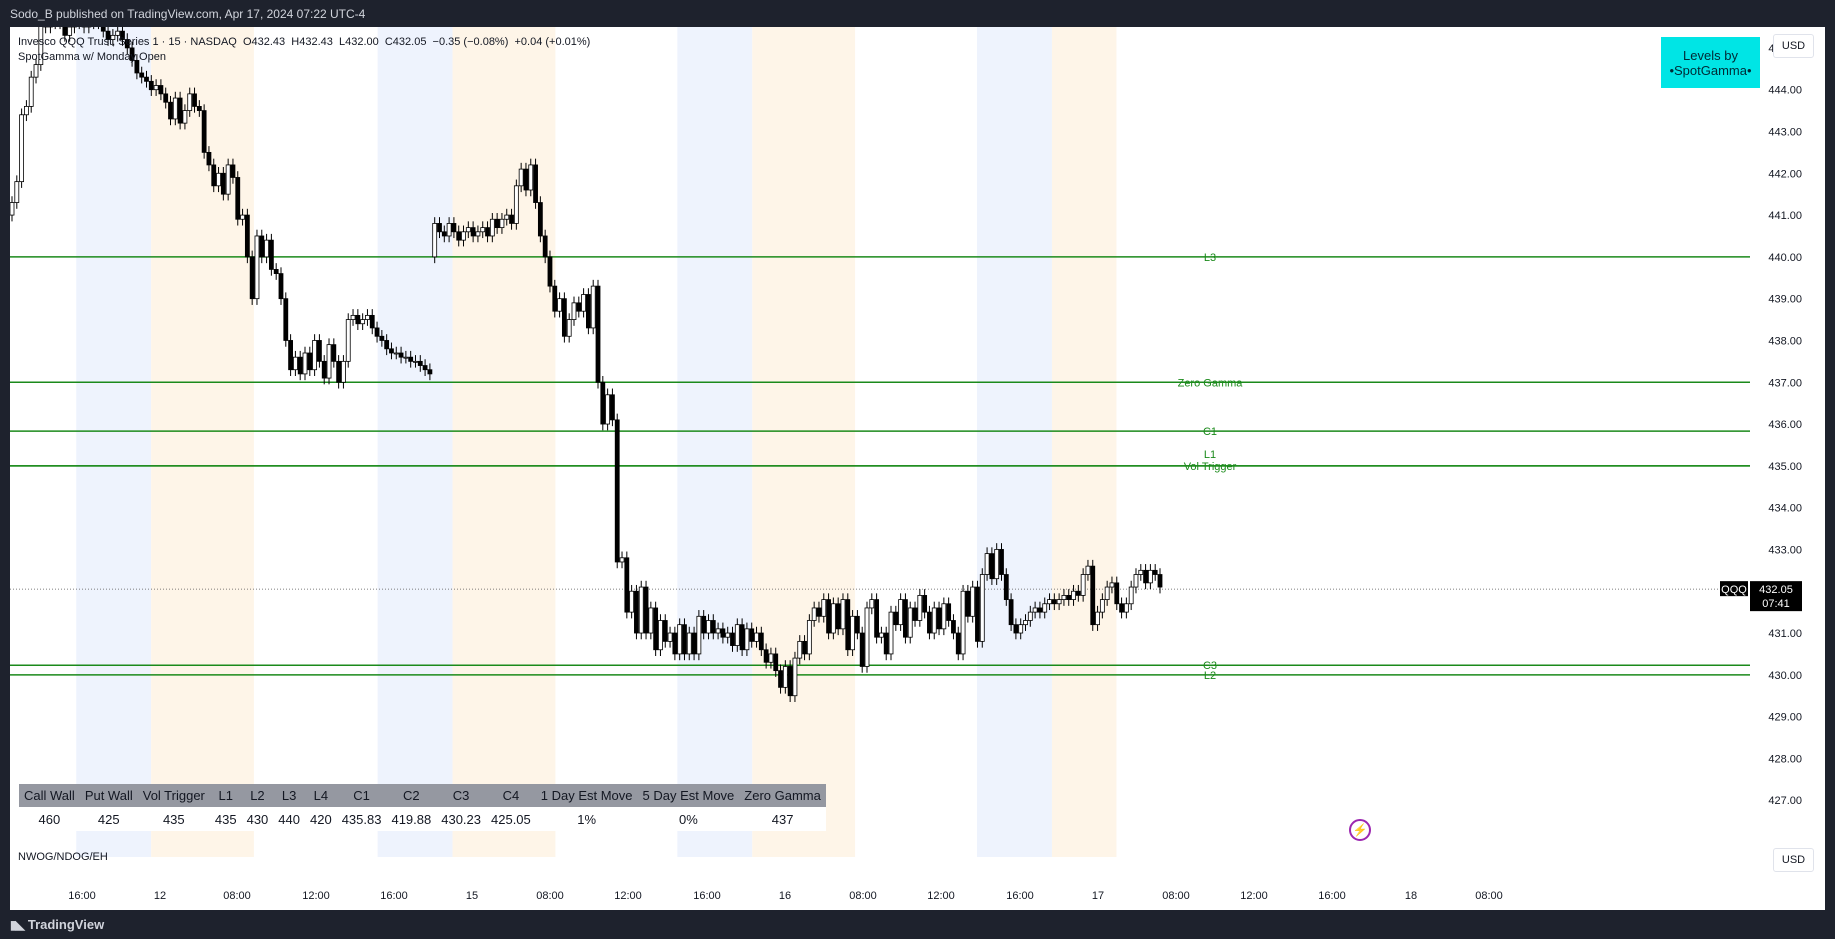  What do you see at coordinates (257, 819) in the screenshot?
I see `levels-table-value-cell: 430` at bounding box center [257, 819].